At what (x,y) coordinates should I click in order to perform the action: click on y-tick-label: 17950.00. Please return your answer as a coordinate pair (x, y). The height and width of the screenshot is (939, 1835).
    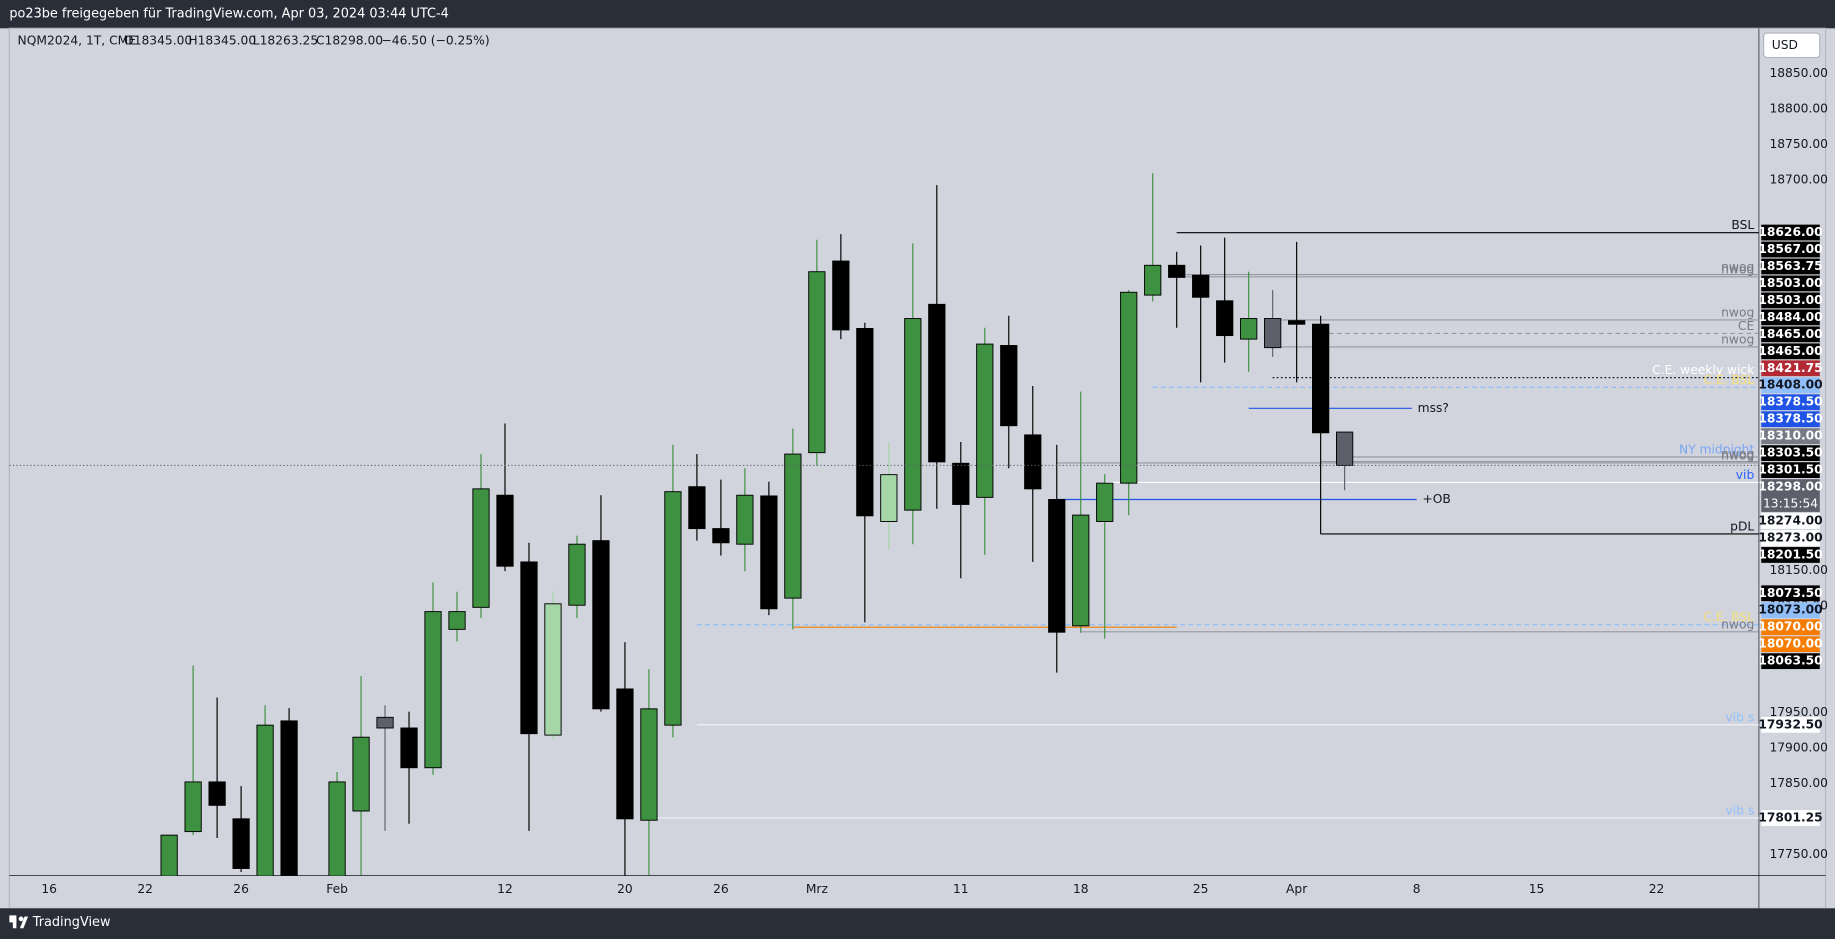
    Looking at the image, I should click on (1798, 712).